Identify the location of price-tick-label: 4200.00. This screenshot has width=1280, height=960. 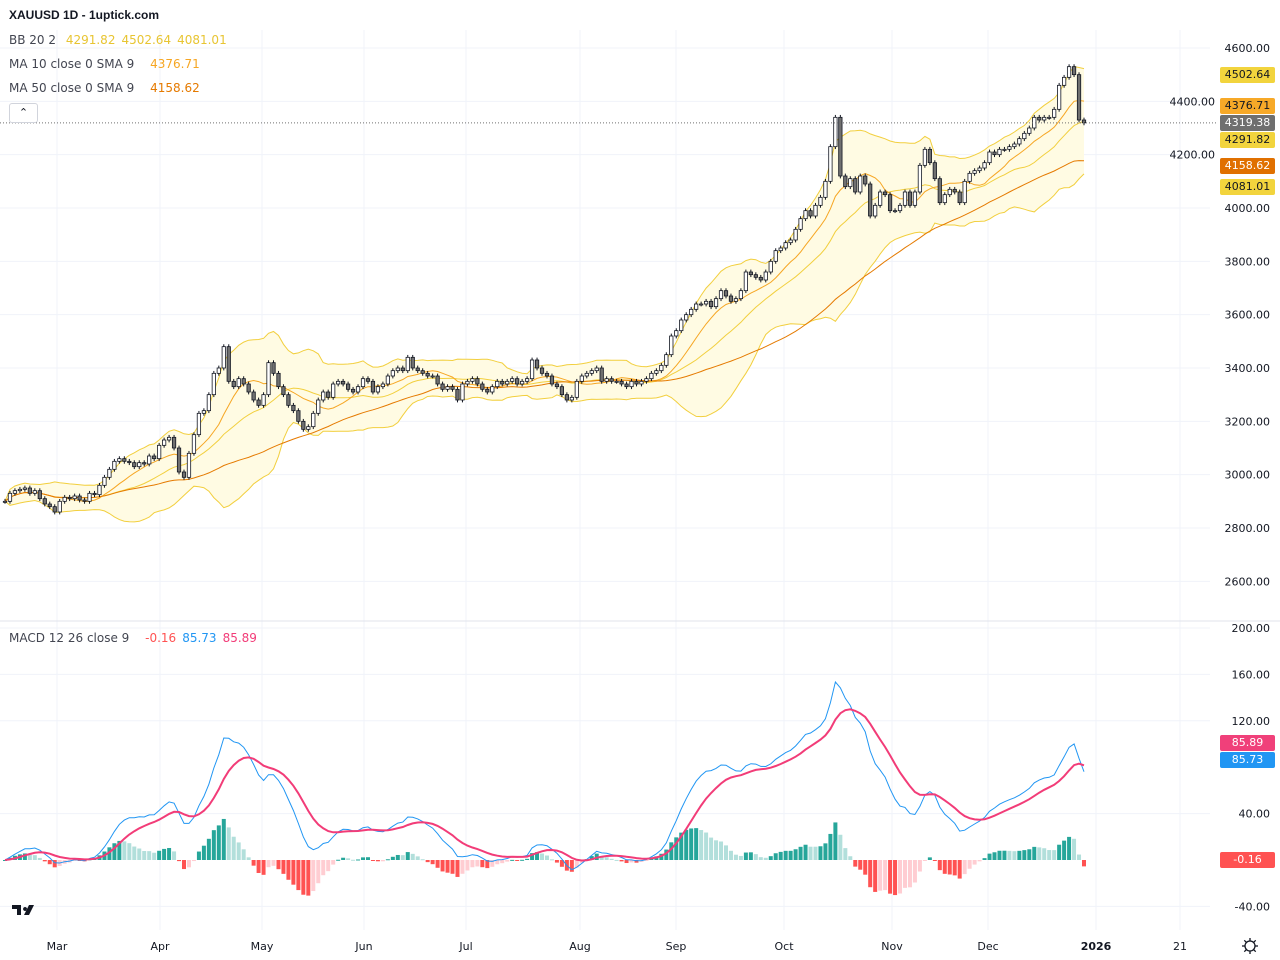
(1193, 155).